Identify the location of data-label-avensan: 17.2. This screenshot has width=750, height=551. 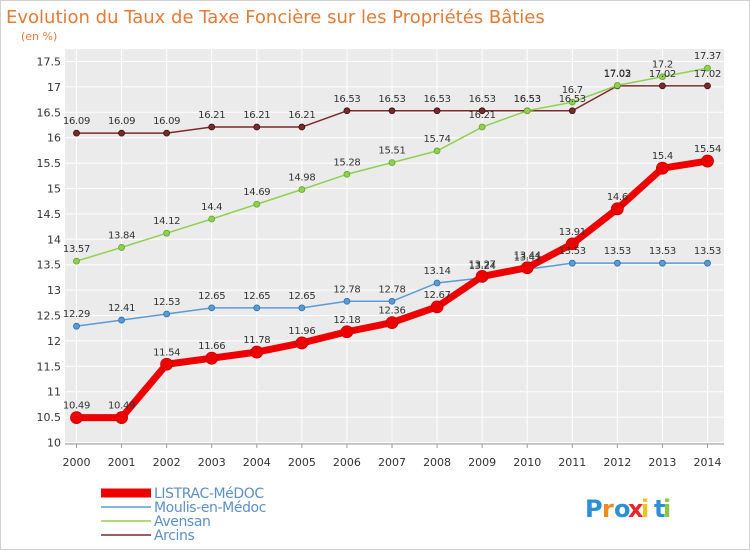
(662, 65).